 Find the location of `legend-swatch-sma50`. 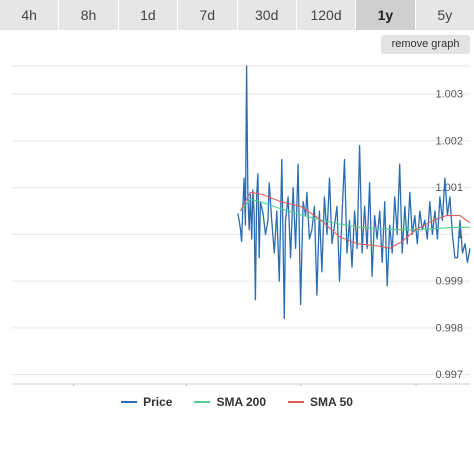

legend-swatch-sma50 is located at coordinates (296, 402).